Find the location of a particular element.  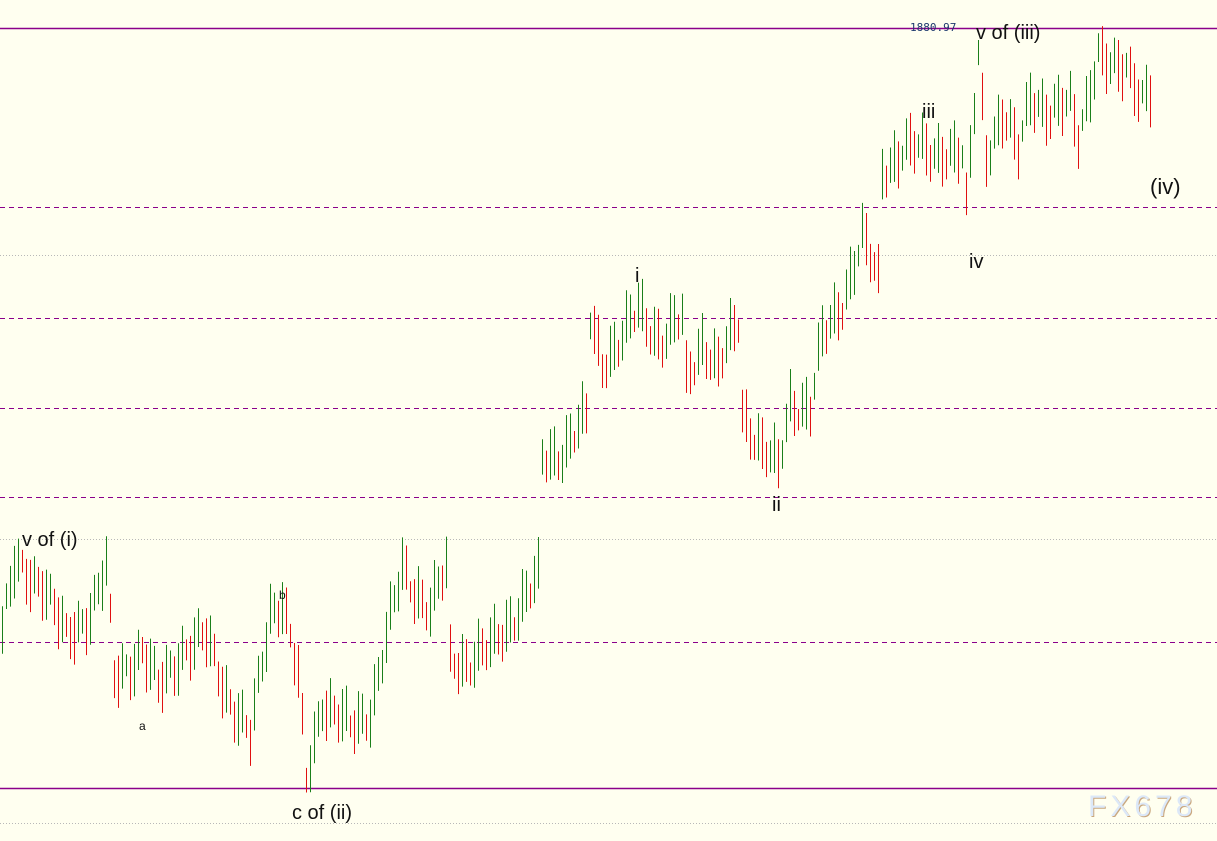

price-level-label: 1880.97 is located at coordinates (933, 27).